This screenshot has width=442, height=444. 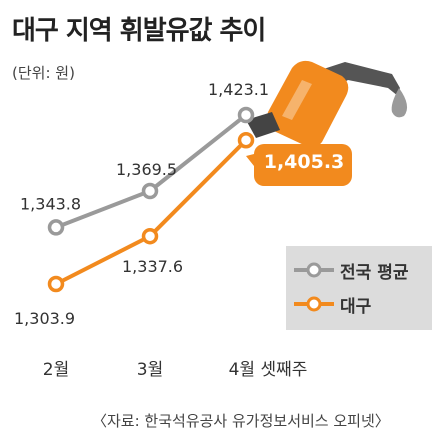 What do you see at coordinates (152, 266) in the screenshot?
I see `data-label-daegu-1: 1,337.6` at bounding box center [152, 266].